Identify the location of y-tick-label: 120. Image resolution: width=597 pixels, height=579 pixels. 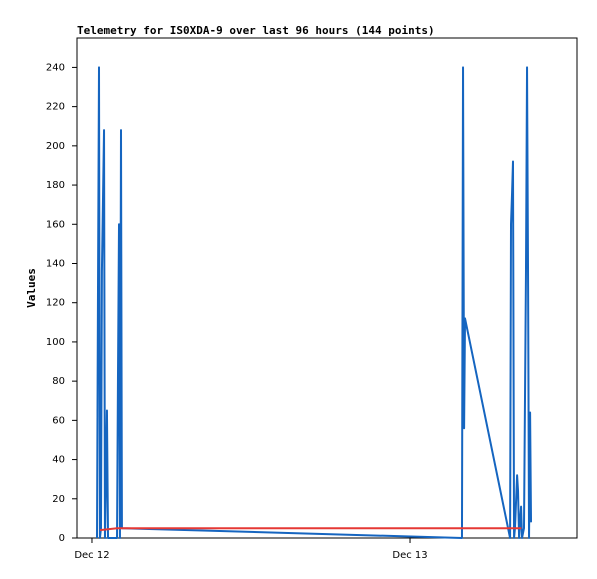
(55, 303).